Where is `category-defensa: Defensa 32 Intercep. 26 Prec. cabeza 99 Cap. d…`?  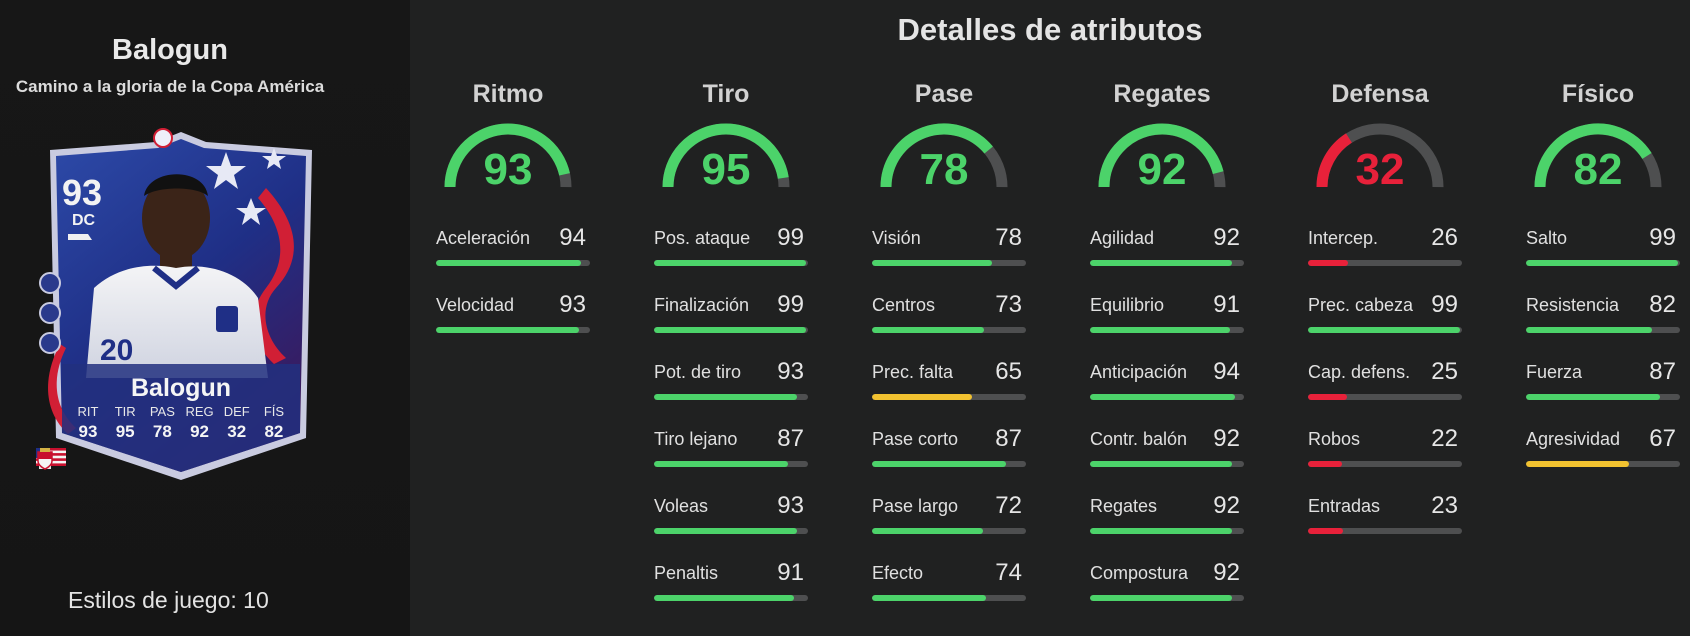 category-defensa: Defensa 32 Intercep. 26 Prec. cabeza 99 Cap. d… is located at coordinates (1381, 307).